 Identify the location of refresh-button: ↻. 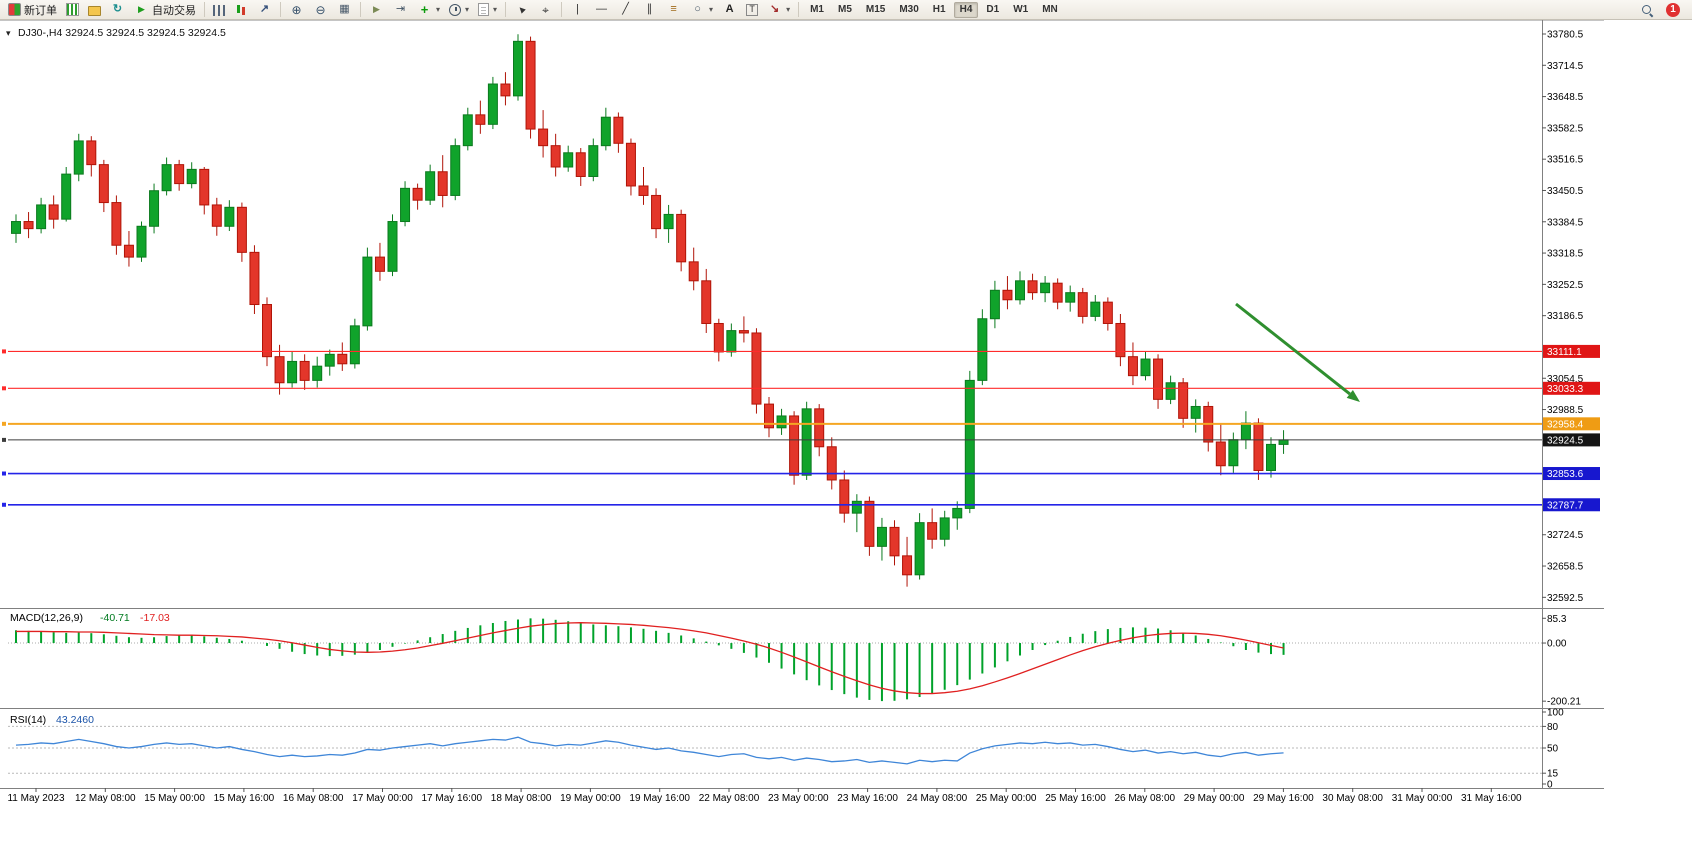
(117, 10).